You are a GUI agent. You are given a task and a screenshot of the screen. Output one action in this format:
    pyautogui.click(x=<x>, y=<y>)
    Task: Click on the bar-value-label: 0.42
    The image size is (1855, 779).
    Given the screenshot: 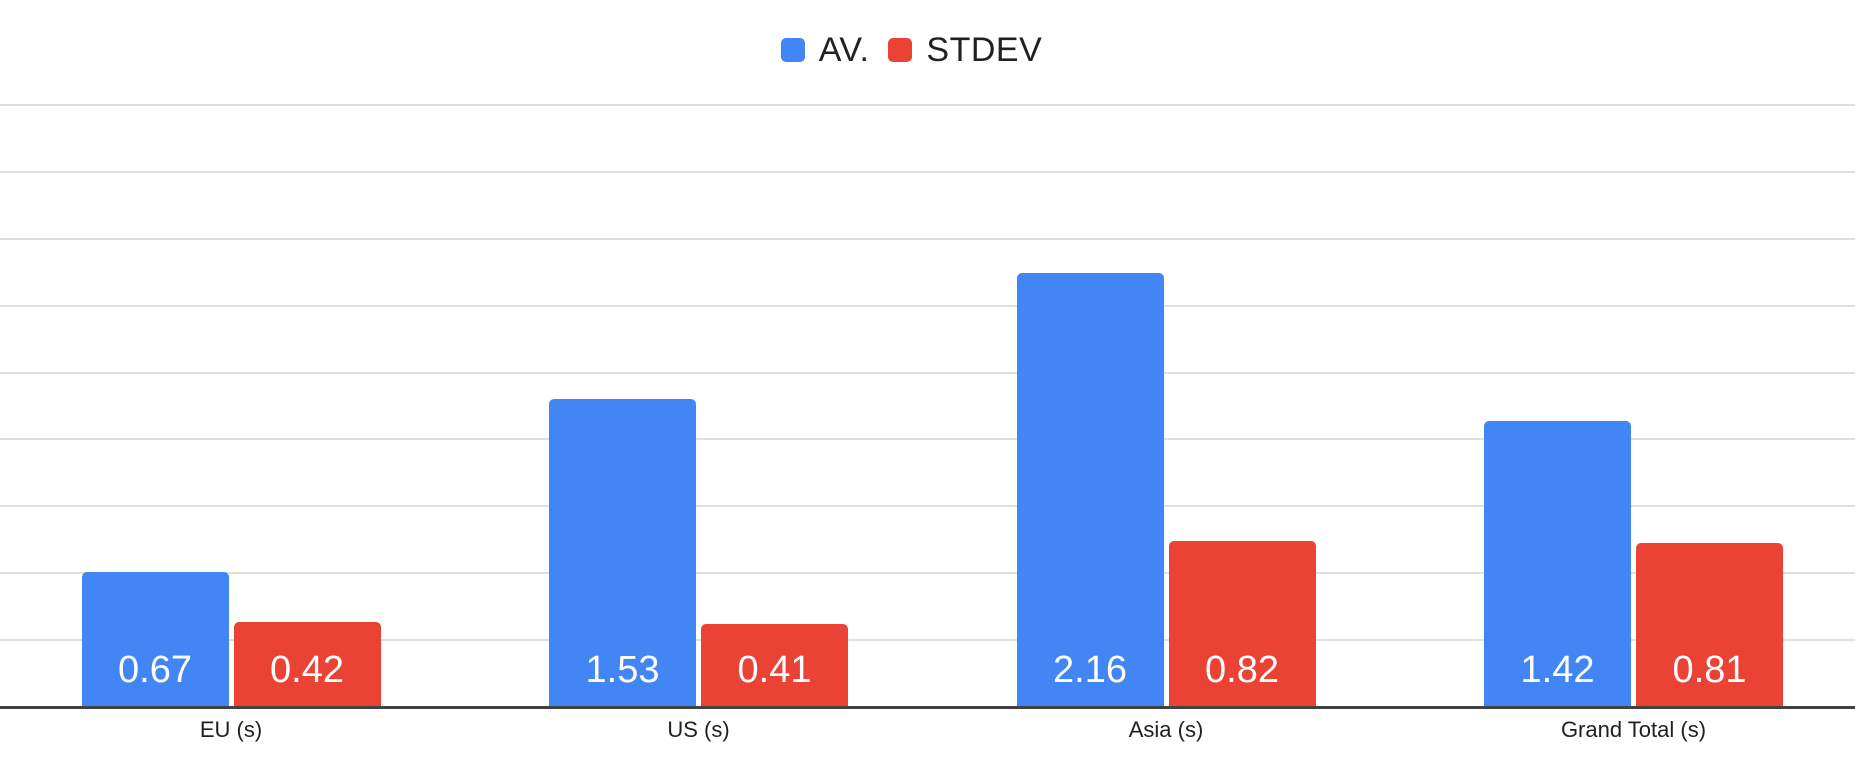 What is the action you would take?
    pyautogui.click(x=307, y=670)
    